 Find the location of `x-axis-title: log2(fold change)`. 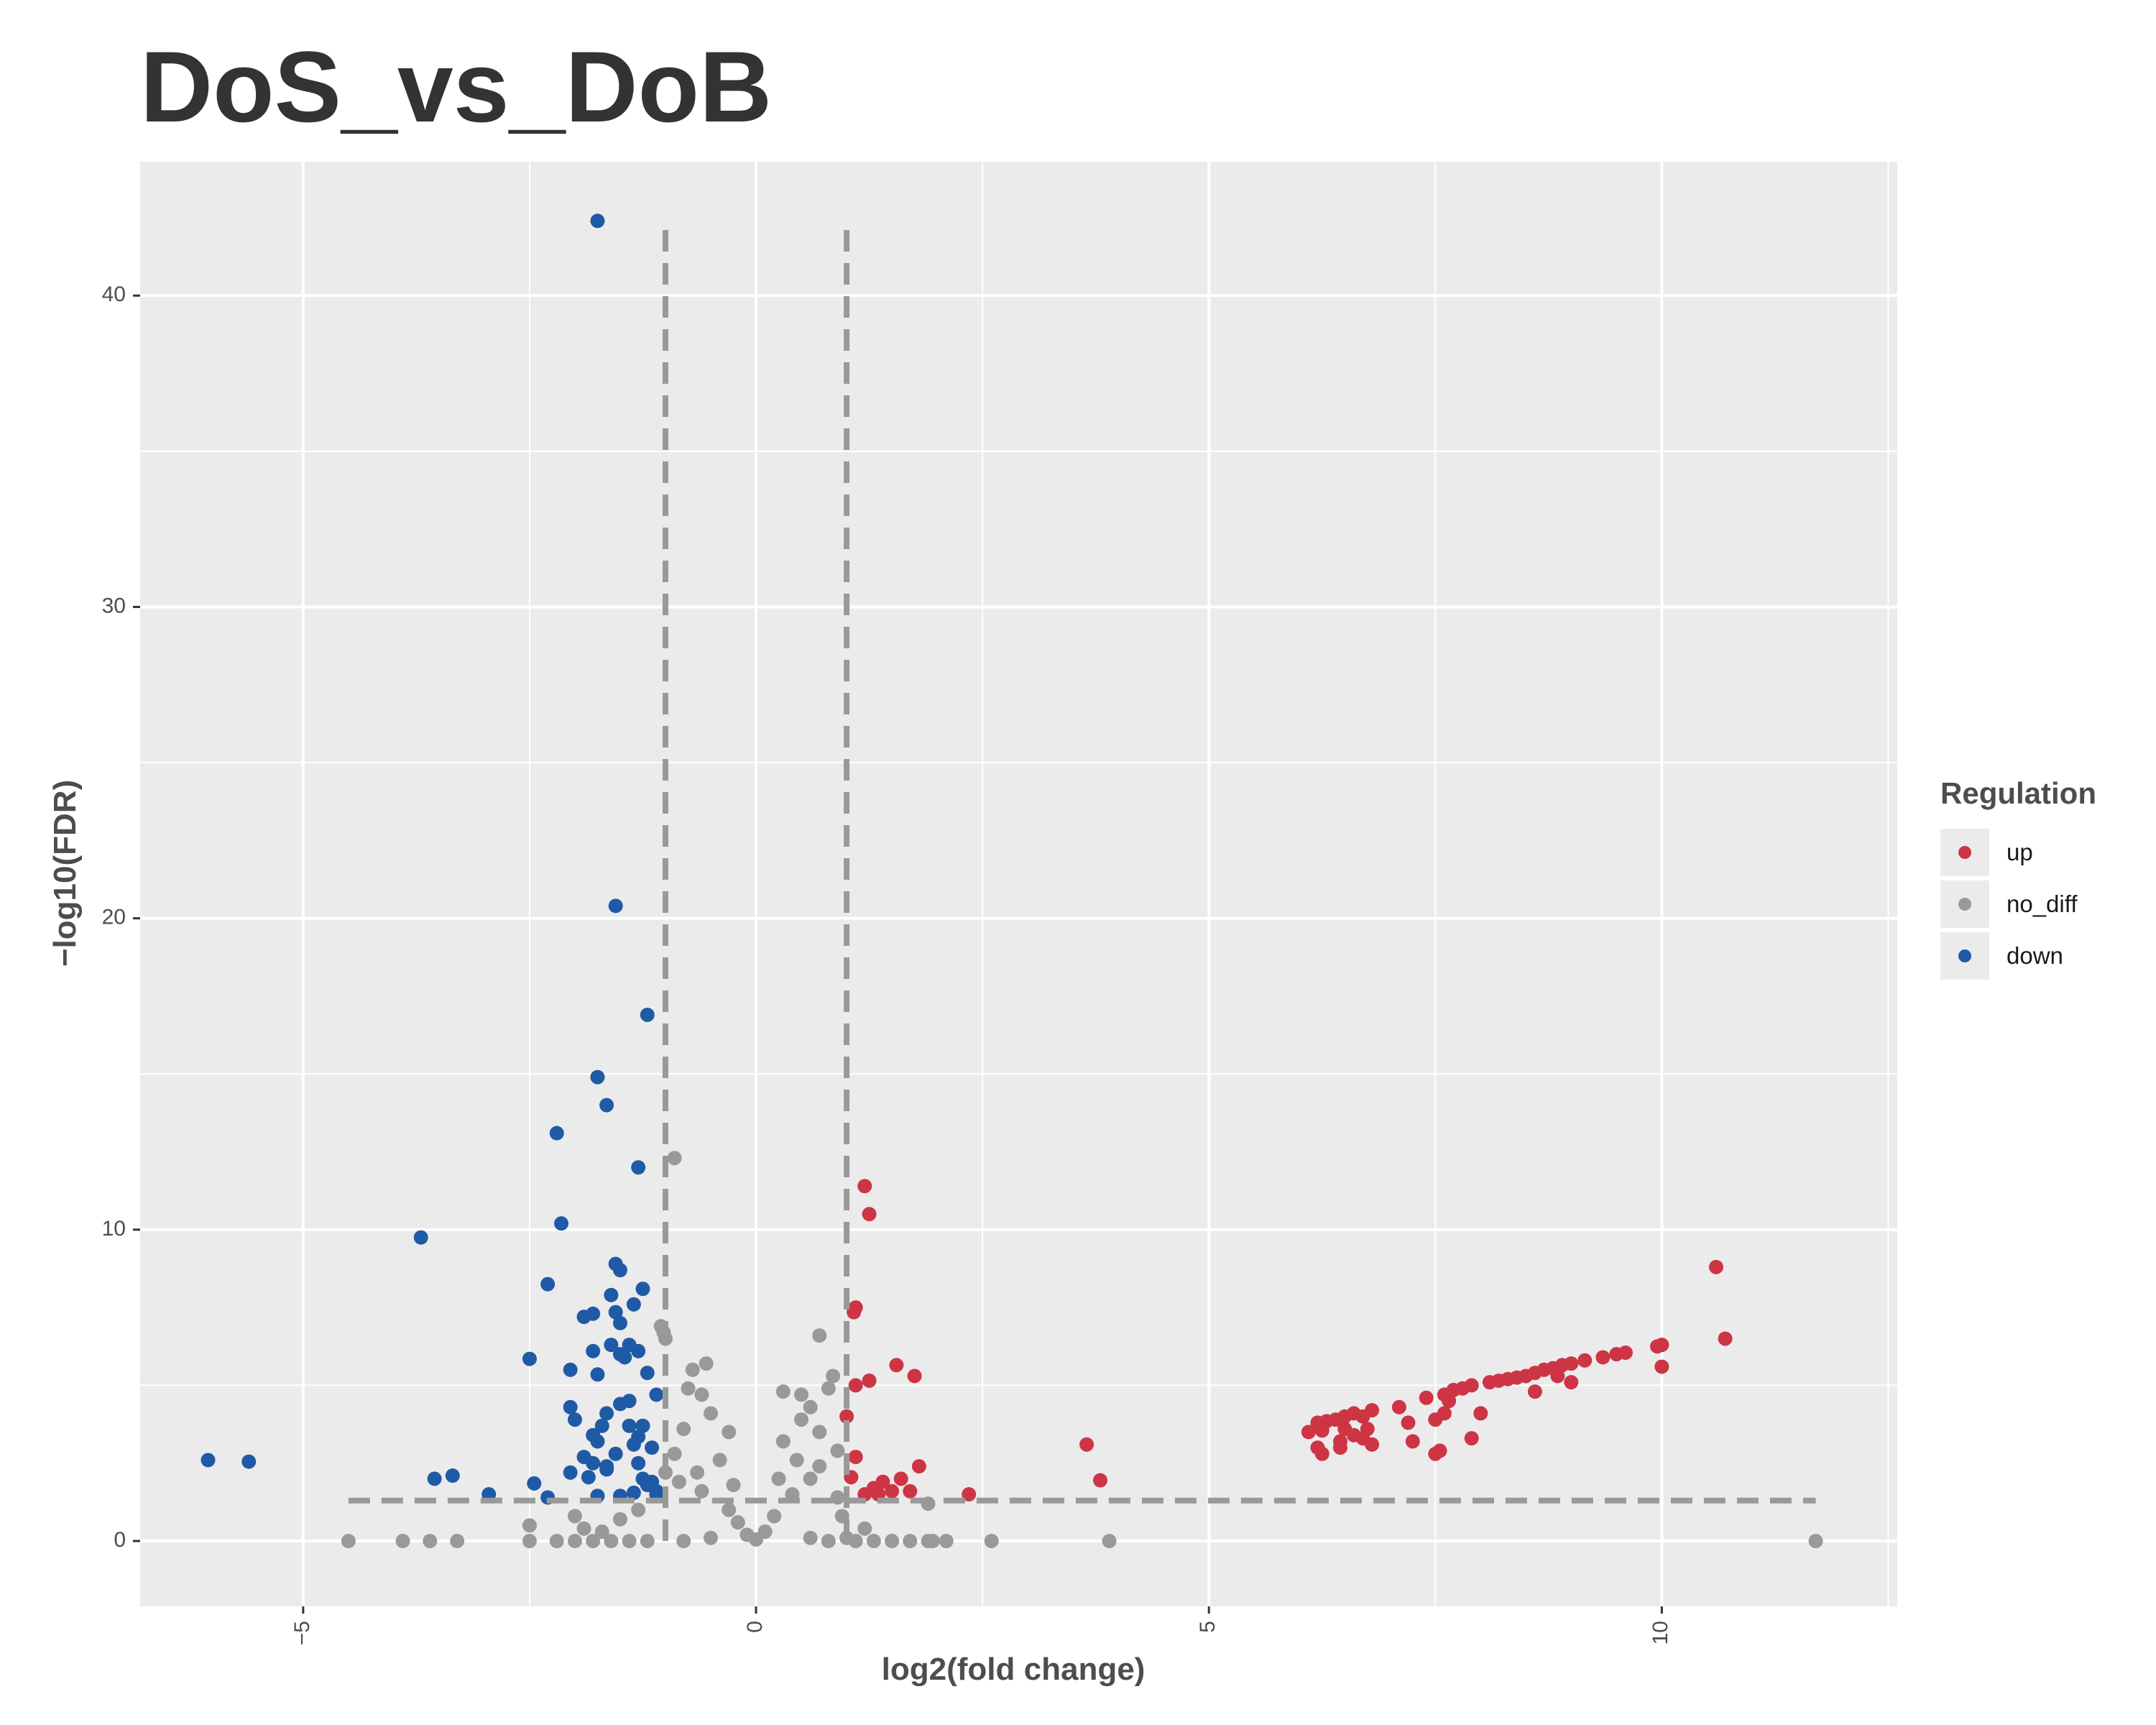

x-axis-title: log2(fold change) is located at coordinates (1014, 1669).